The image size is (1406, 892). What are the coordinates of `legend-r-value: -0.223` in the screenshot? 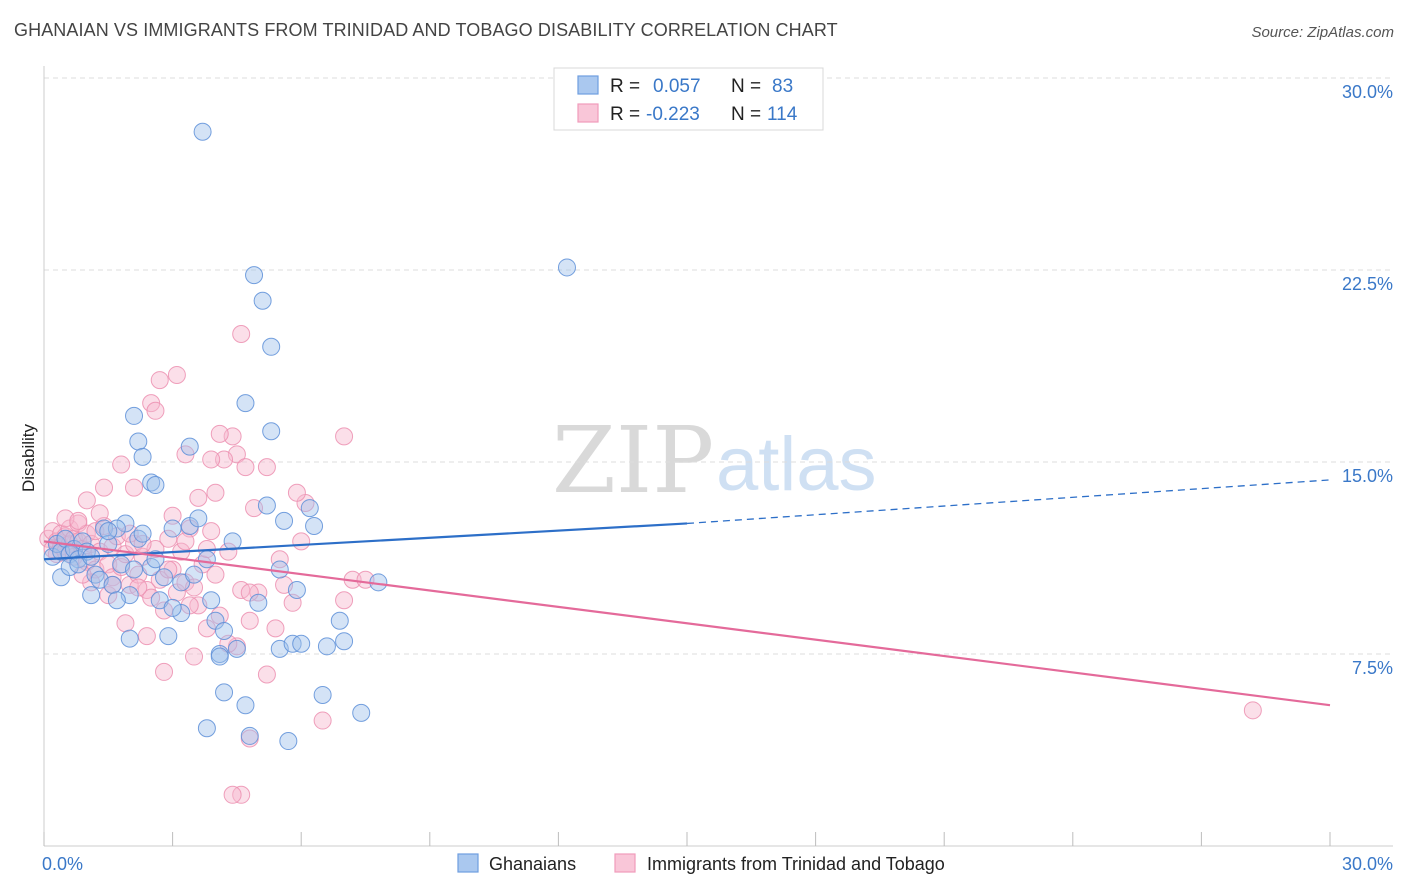 It's located at (673, 114).